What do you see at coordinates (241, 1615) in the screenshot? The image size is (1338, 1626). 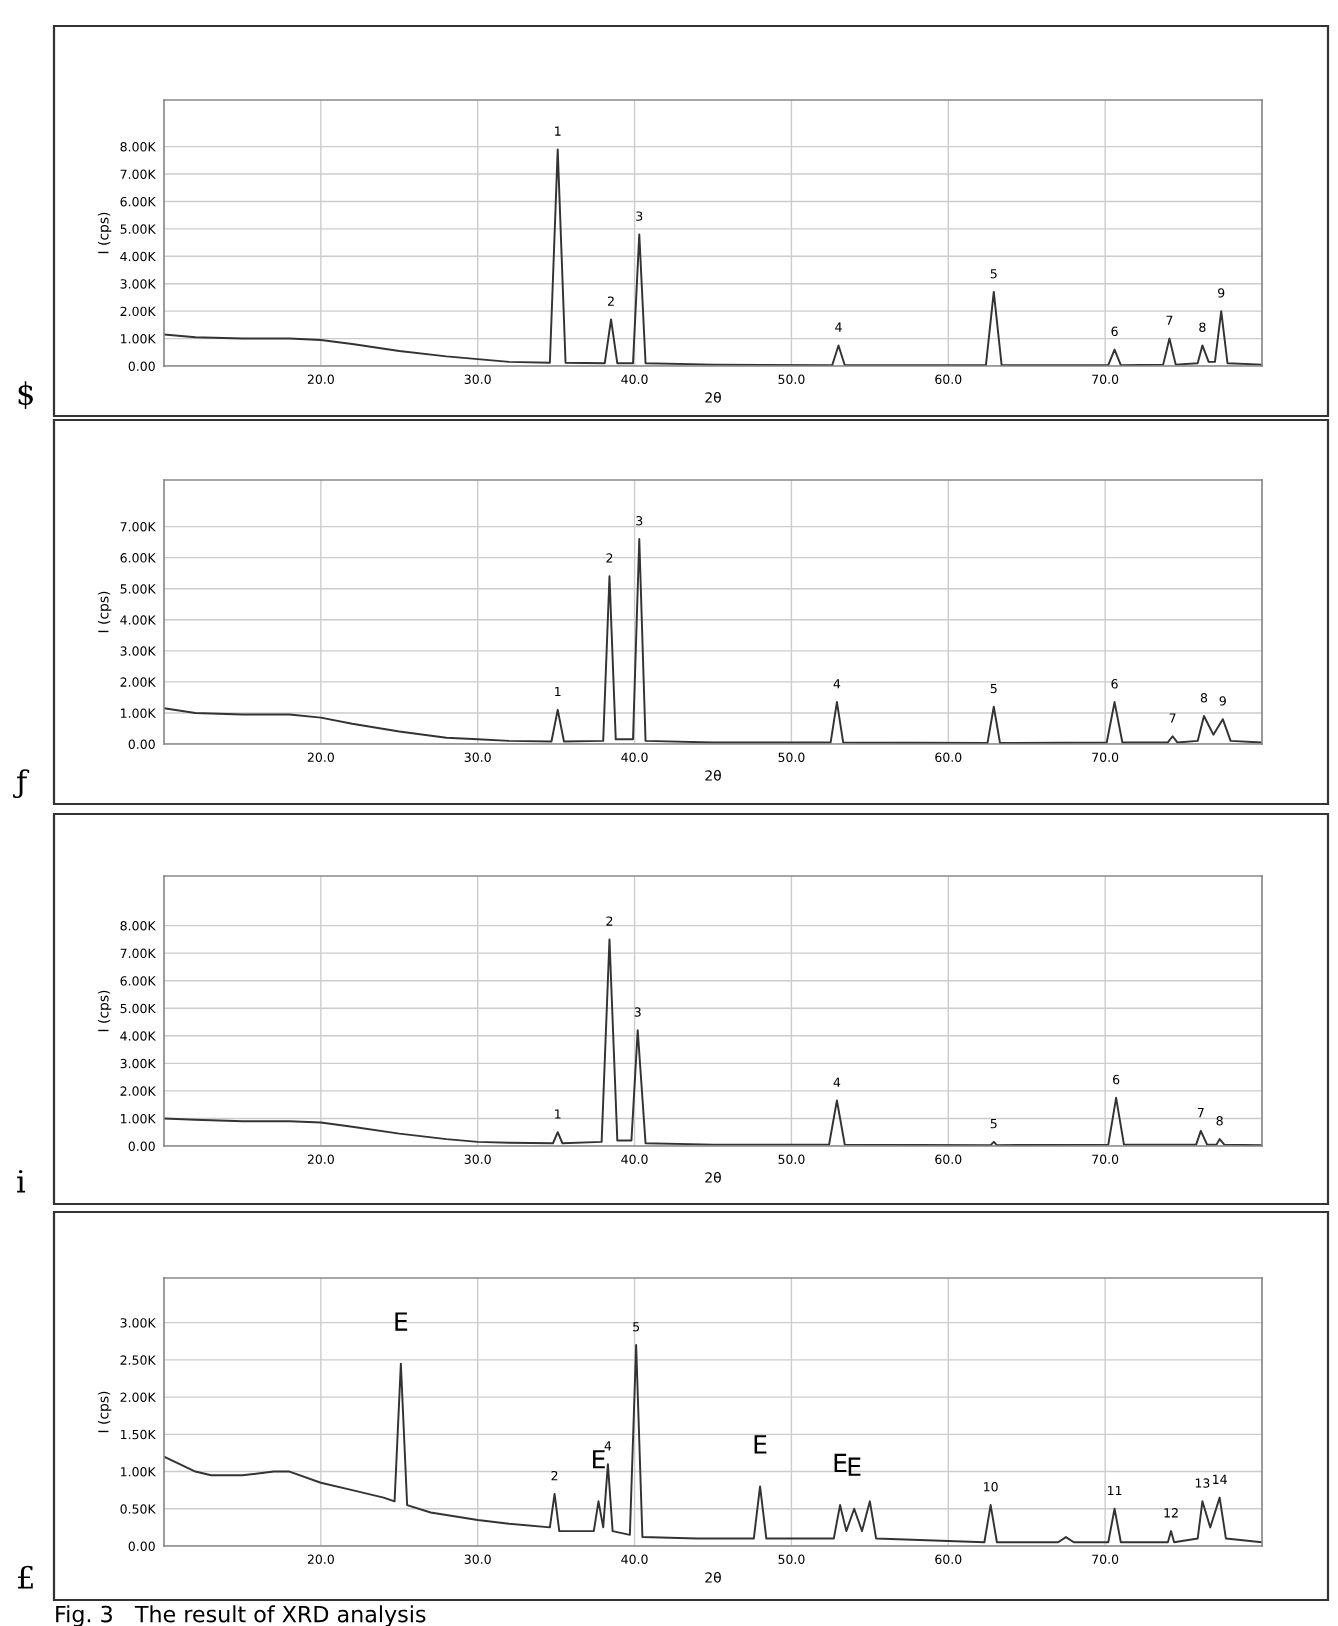 I see `caption: Fig. 3 The result of XRD analysis` at bounding box center [241, 1615].